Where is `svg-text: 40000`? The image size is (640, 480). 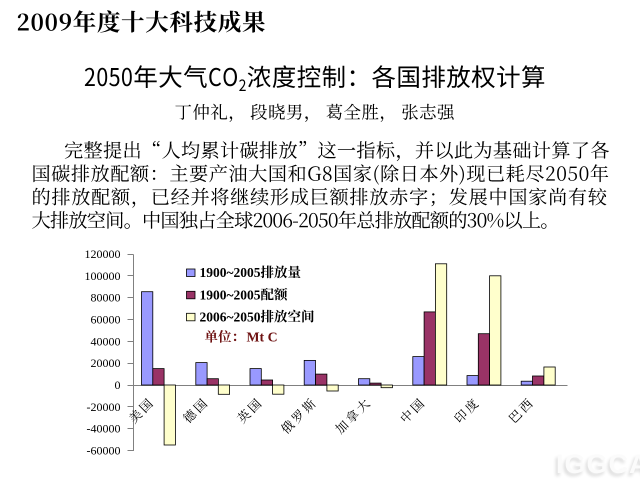 svg-text: 40000 is located at coordinates (106, 341).